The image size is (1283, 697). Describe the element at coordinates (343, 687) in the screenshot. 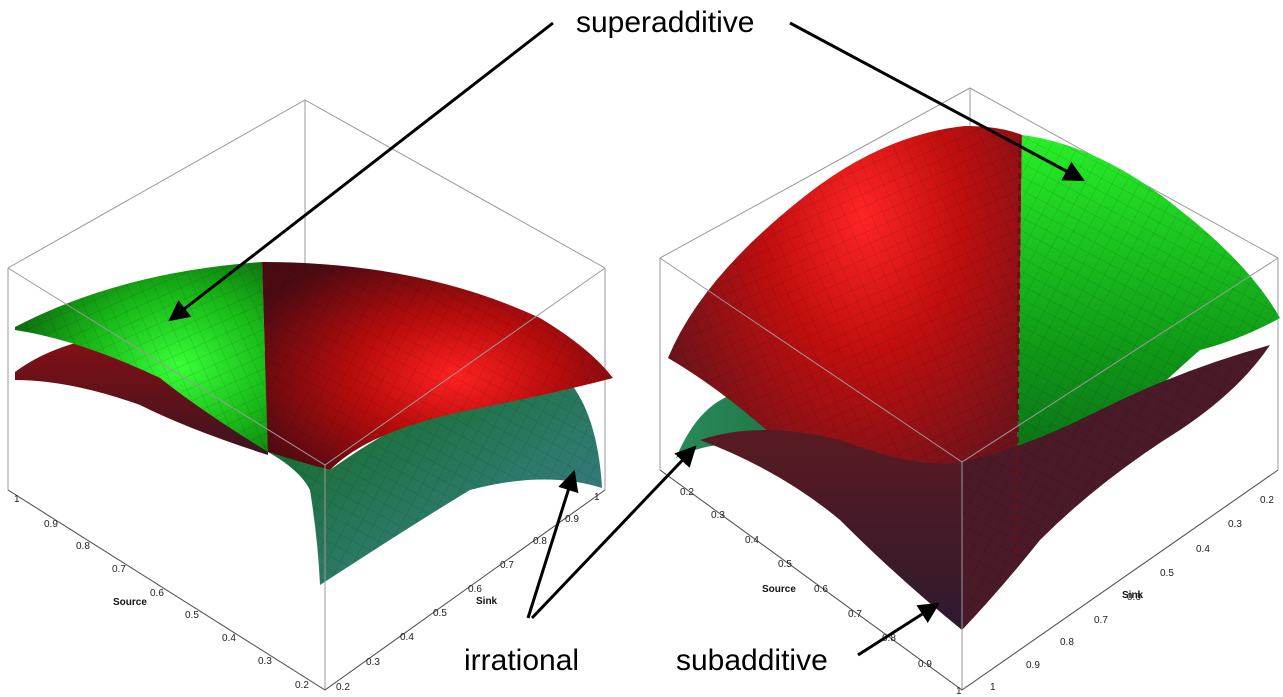

I see `left-sink-tick: 0.2` at that location.